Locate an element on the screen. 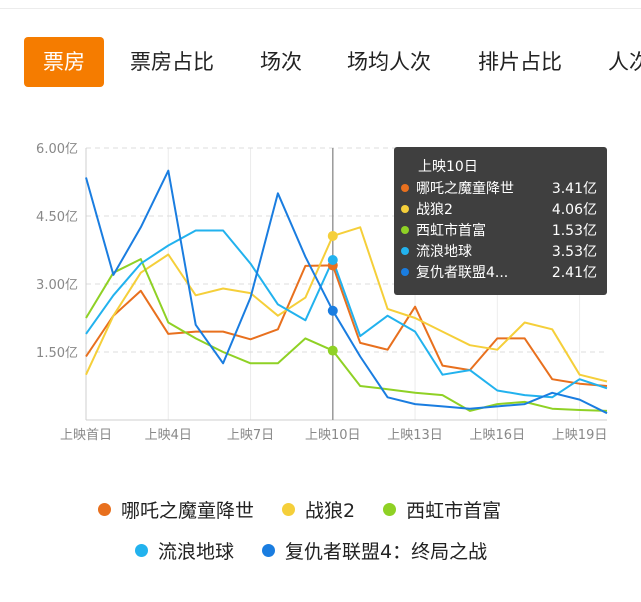  x-tick-label: 上映13日 is located at coordinates (415, 435).